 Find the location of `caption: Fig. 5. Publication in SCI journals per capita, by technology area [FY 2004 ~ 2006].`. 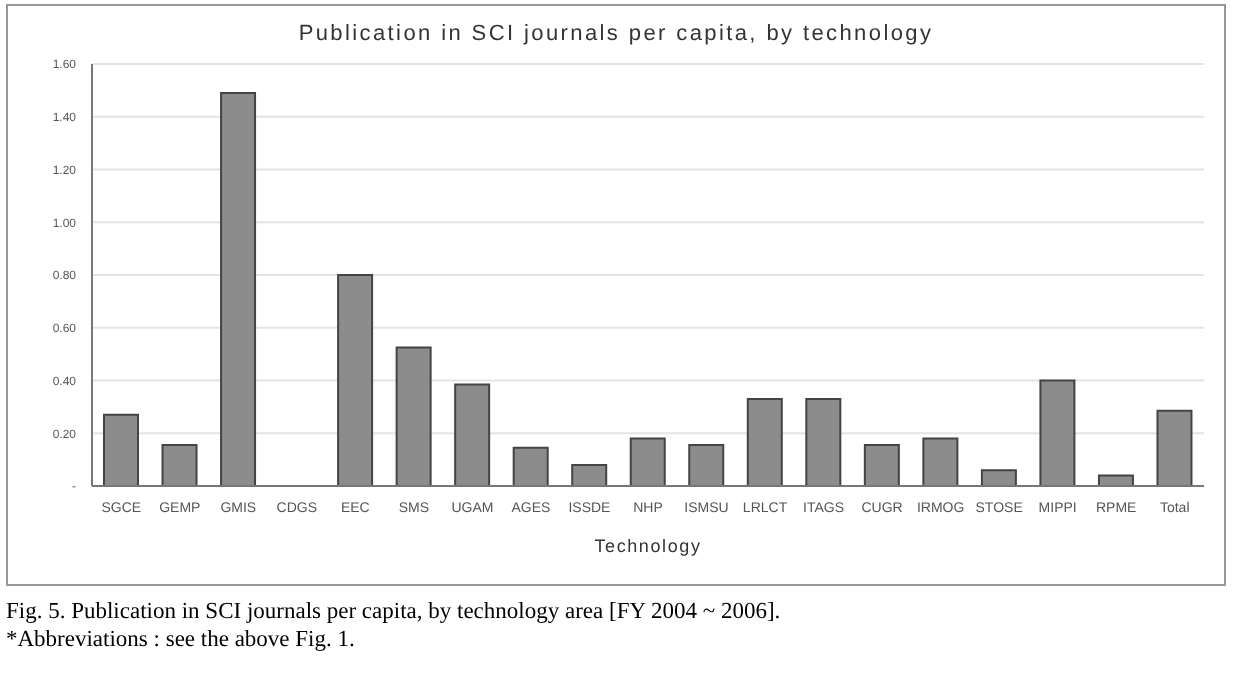

caption: Fig. 5. Publication in SCI journals per capita, by technology area [FY 2004 ~ 2006]. is located at coordinates (394, 612).